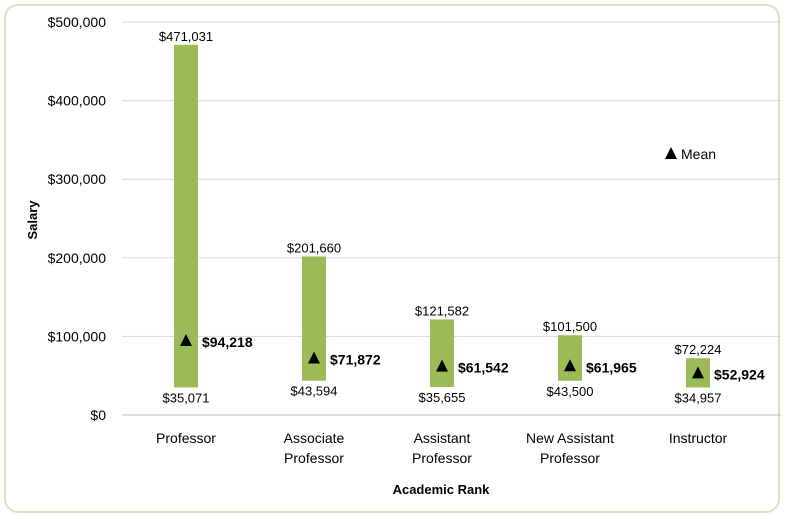 This screenshot has width=786, height=519. Describe the element at coordinates (186, 36) in the screenshot. I see `max-value-label: $471,031` at that location.